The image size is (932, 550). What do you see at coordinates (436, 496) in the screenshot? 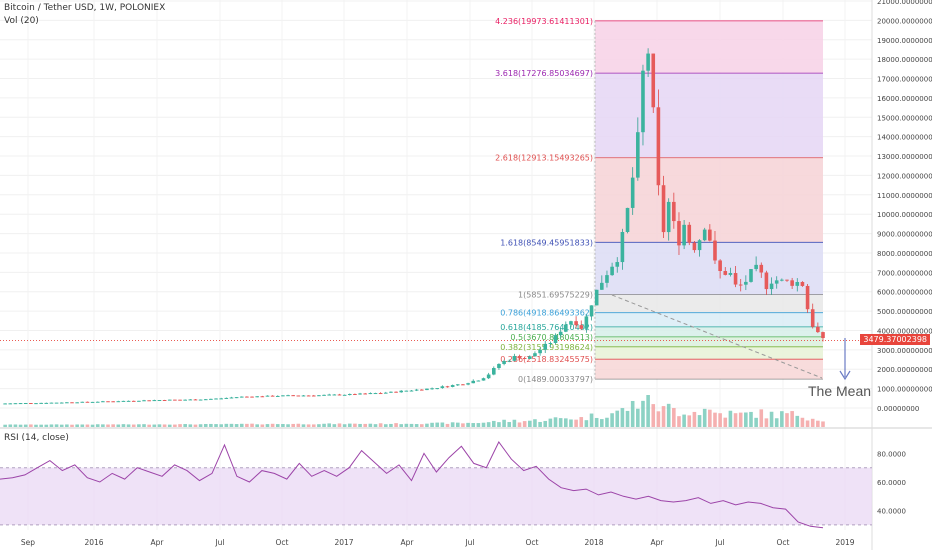
I see `rsi-band` at bounding box center [436, 496].